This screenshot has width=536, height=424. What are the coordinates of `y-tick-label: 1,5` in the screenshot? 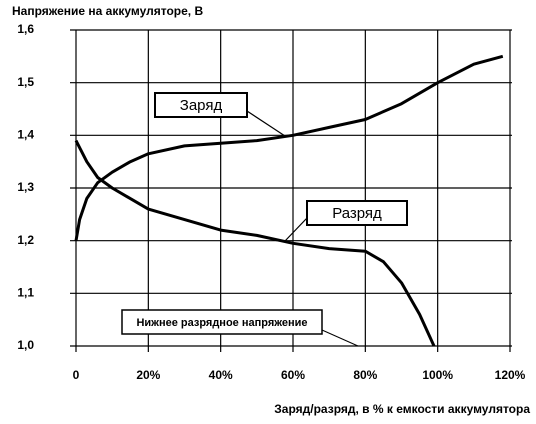 It's located at (25, 82).